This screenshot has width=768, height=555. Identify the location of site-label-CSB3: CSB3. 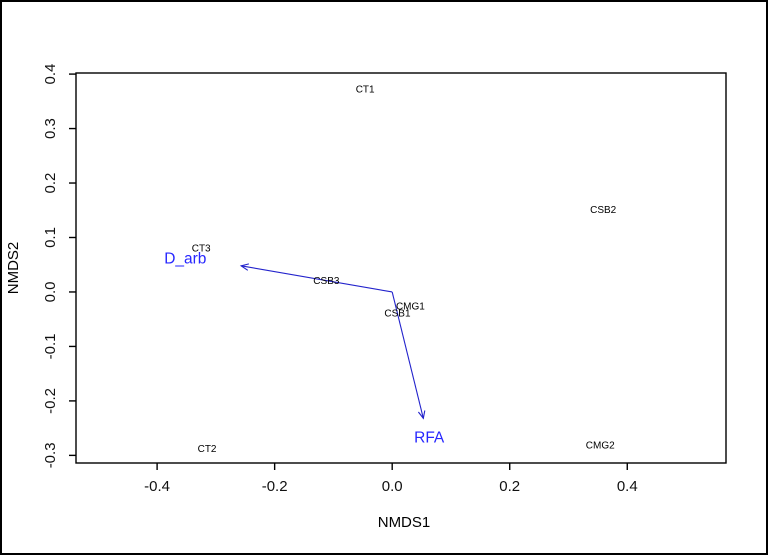
(326, 281).